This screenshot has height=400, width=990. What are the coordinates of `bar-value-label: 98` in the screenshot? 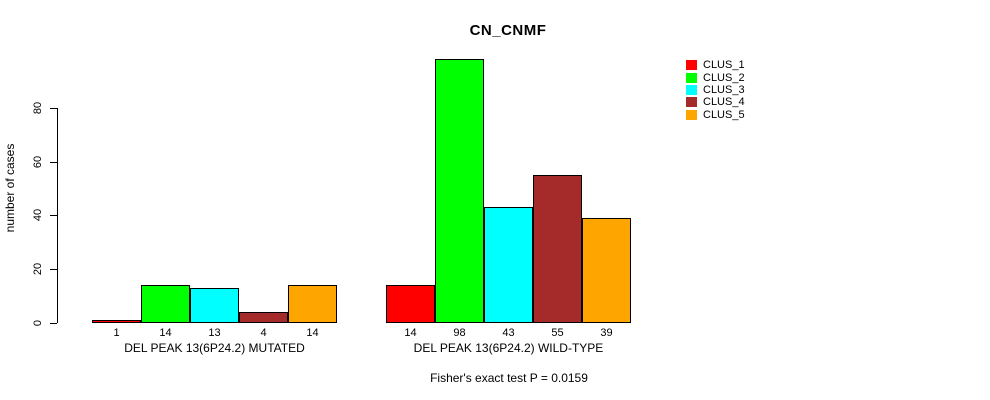 It's located at (459, 333).